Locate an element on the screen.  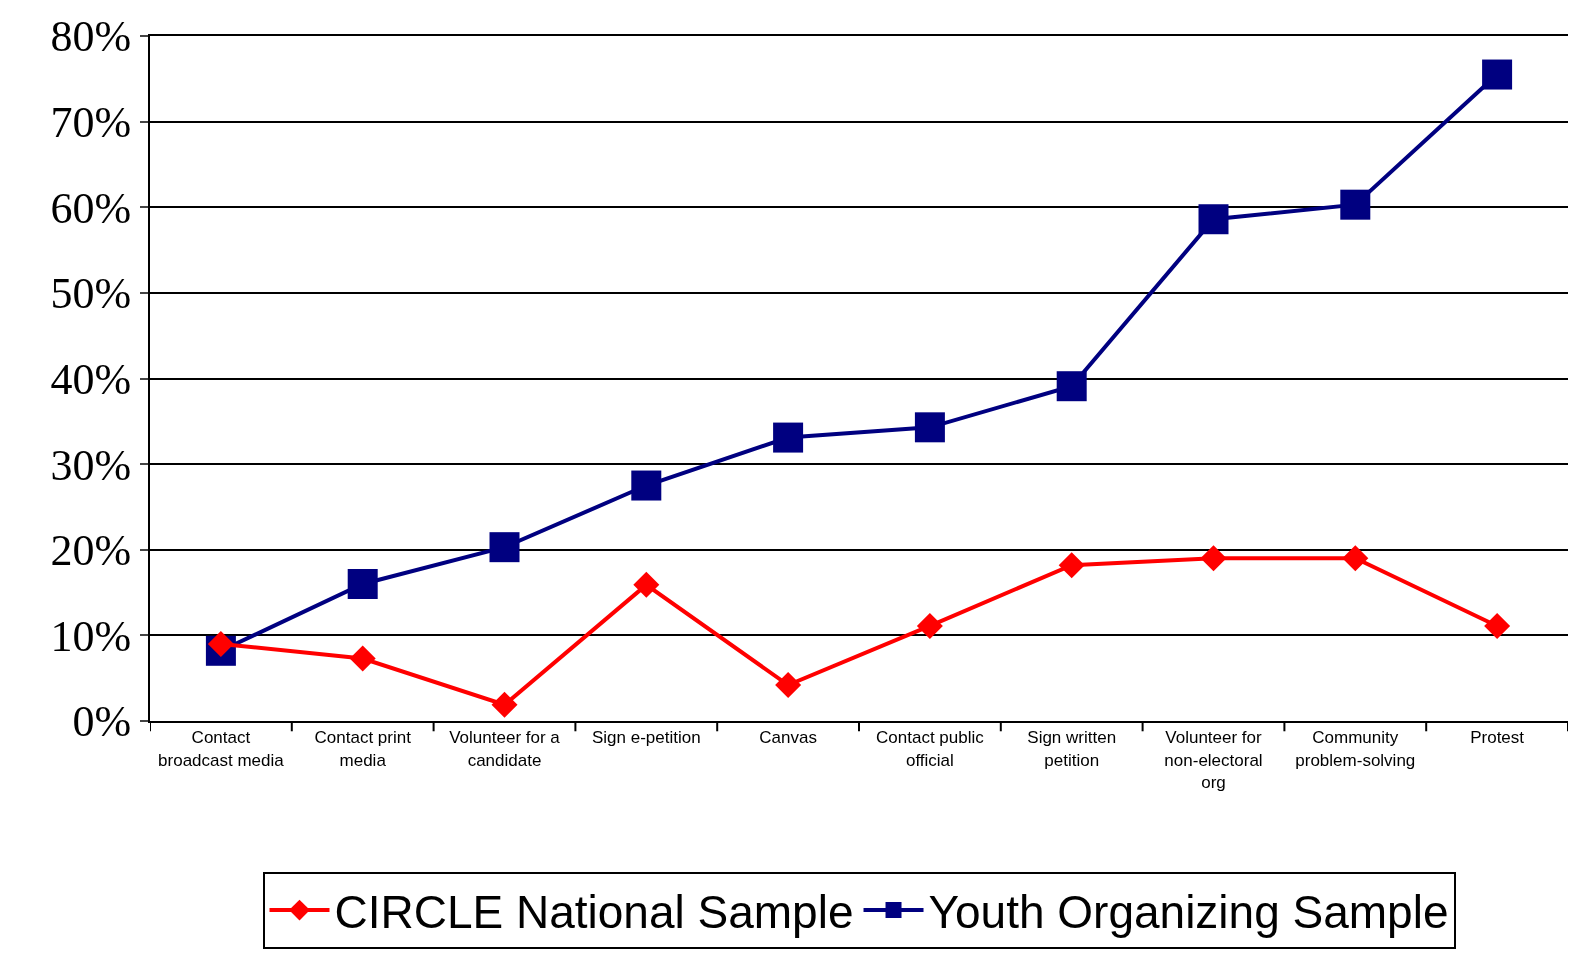
y-tick-label: 70% is located at coordinates (91, 123).